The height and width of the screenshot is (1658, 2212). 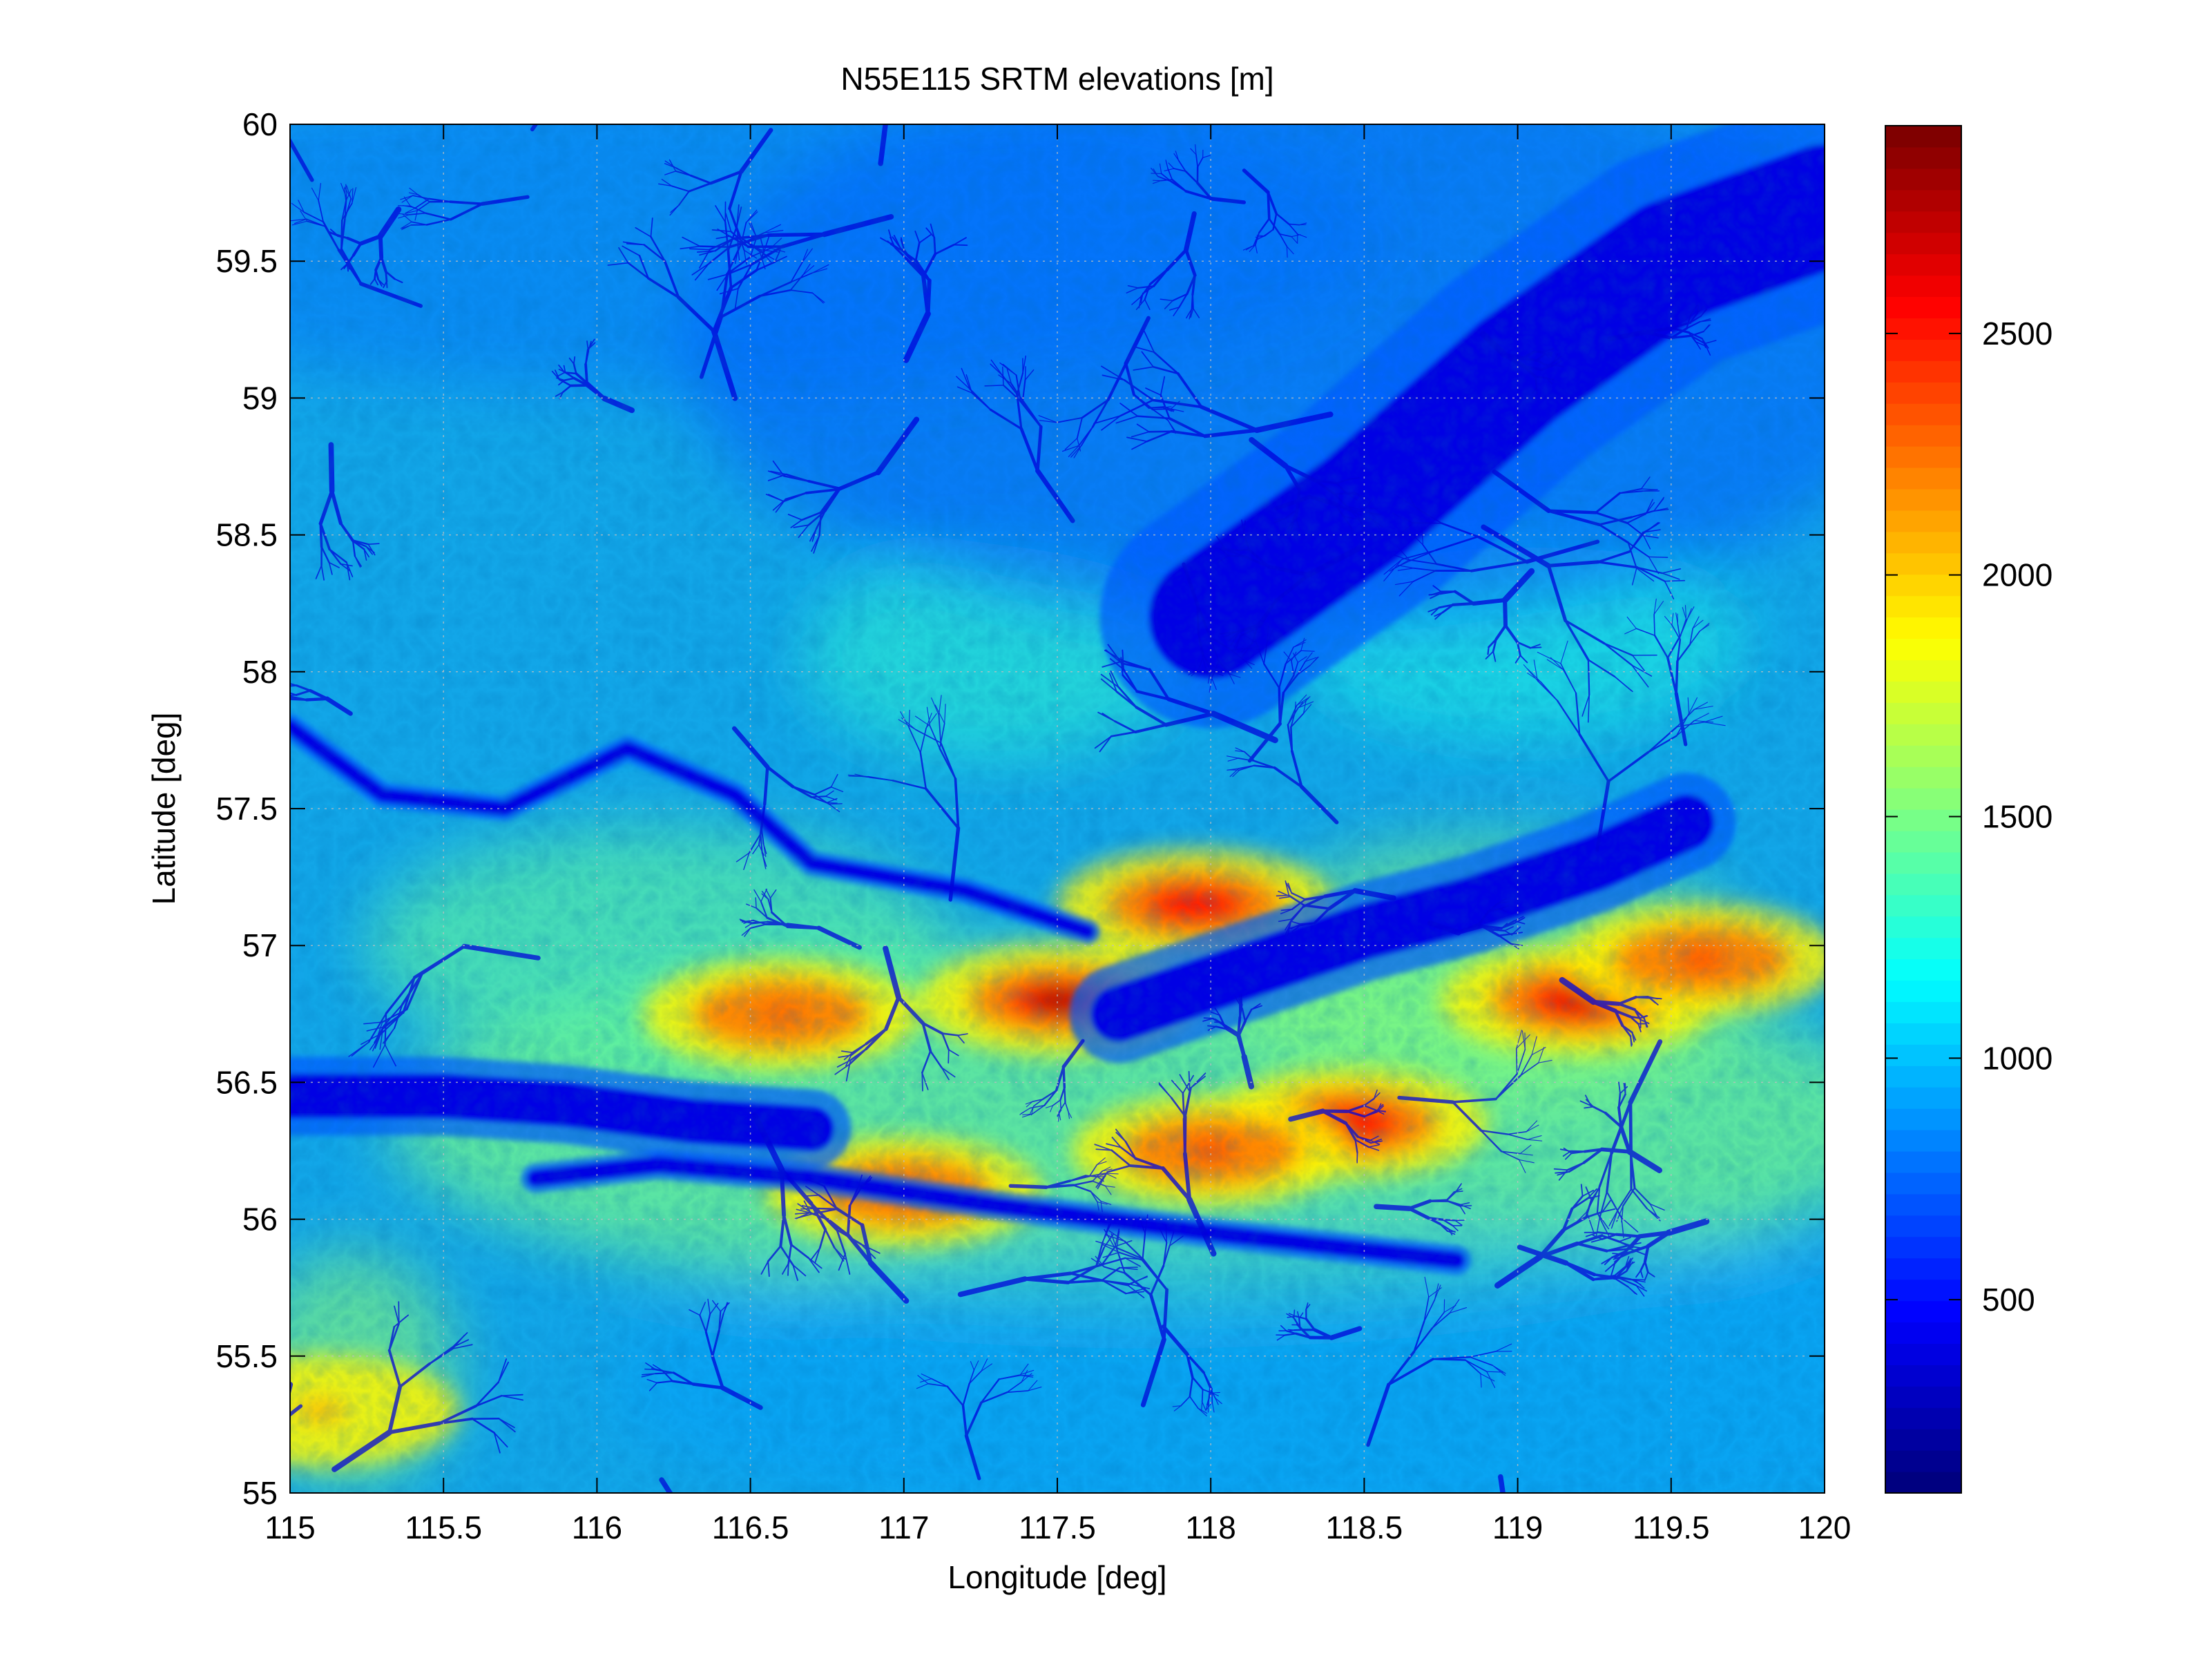 What do you see at coordinates (247, 1082) in the screenshot?
I see `y-tick-label: 56.5` at bounding box center [247, 1082].